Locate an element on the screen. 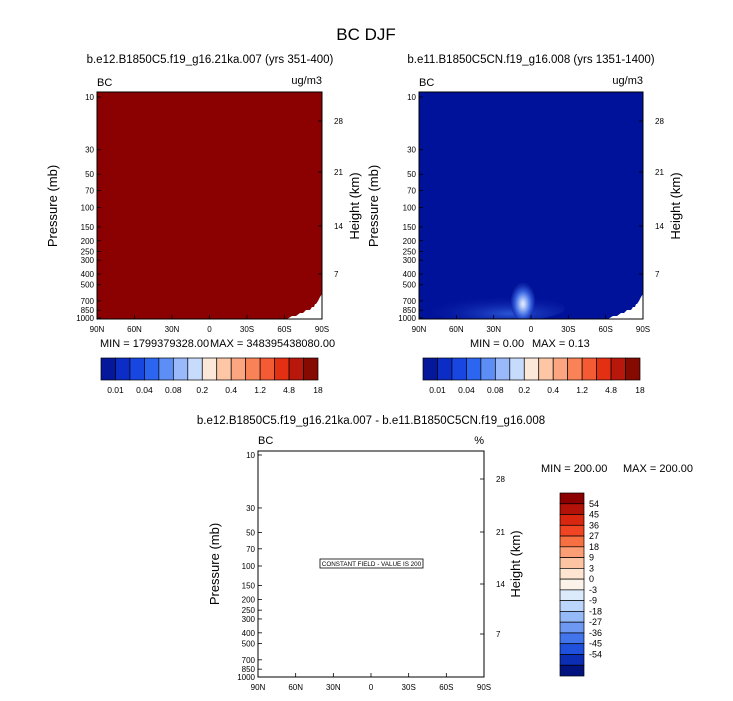 This screenshot has height=701, width=733. colorbar-tick-label: 0.04 is located at coordinates (144, 390).